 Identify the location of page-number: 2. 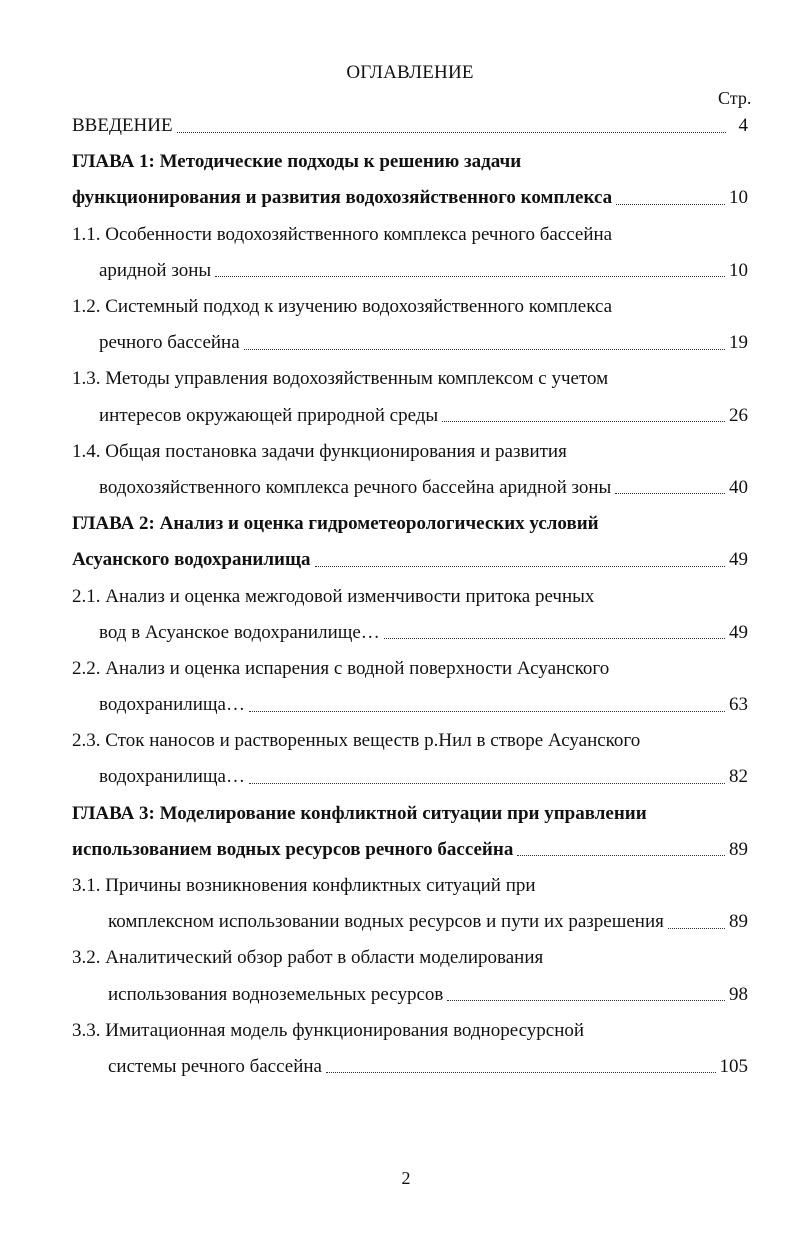
(406, 1178).